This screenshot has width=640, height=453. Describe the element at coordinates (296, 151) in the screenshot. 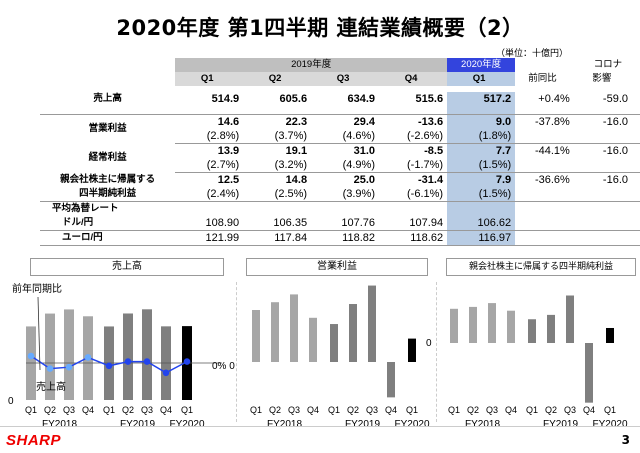

I see `table-cell: 19.1` at that location.